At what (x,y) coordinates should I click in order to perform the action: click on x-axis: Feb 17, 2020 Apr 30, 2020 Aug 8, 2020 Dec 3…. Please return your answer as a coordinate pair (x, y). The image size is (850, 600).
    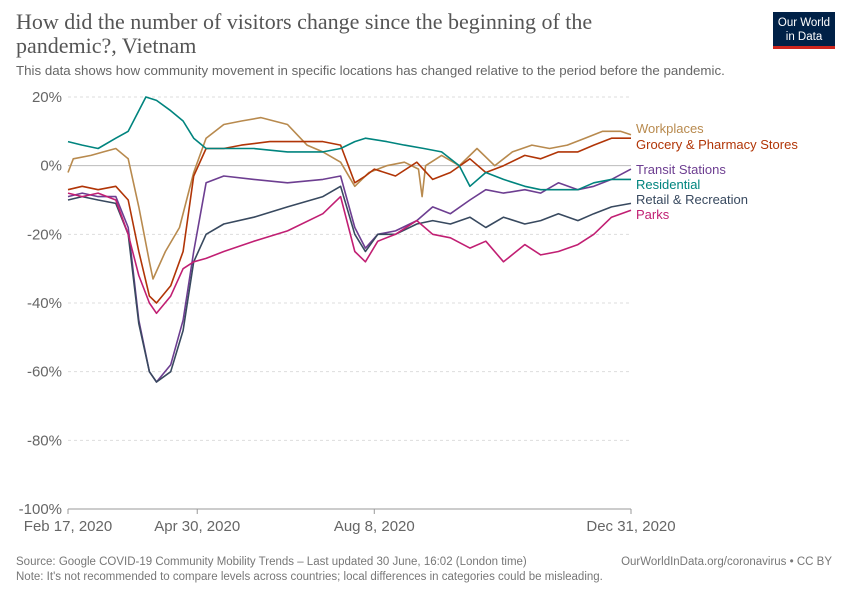
    Looking at the image, I should click on (350, 521).